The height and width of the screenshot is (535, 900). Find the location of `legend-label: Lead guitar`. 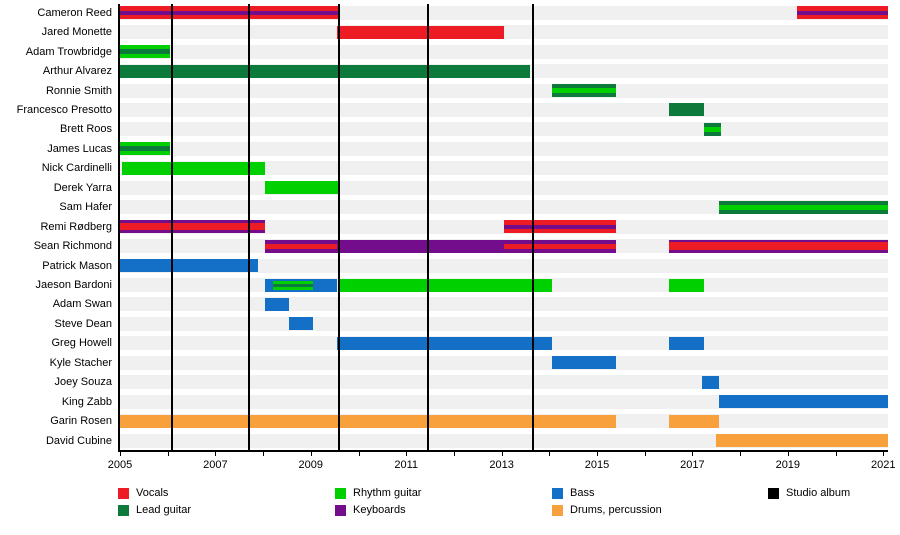

legend-label: Lead guitar is located at coordinates (164, 510).